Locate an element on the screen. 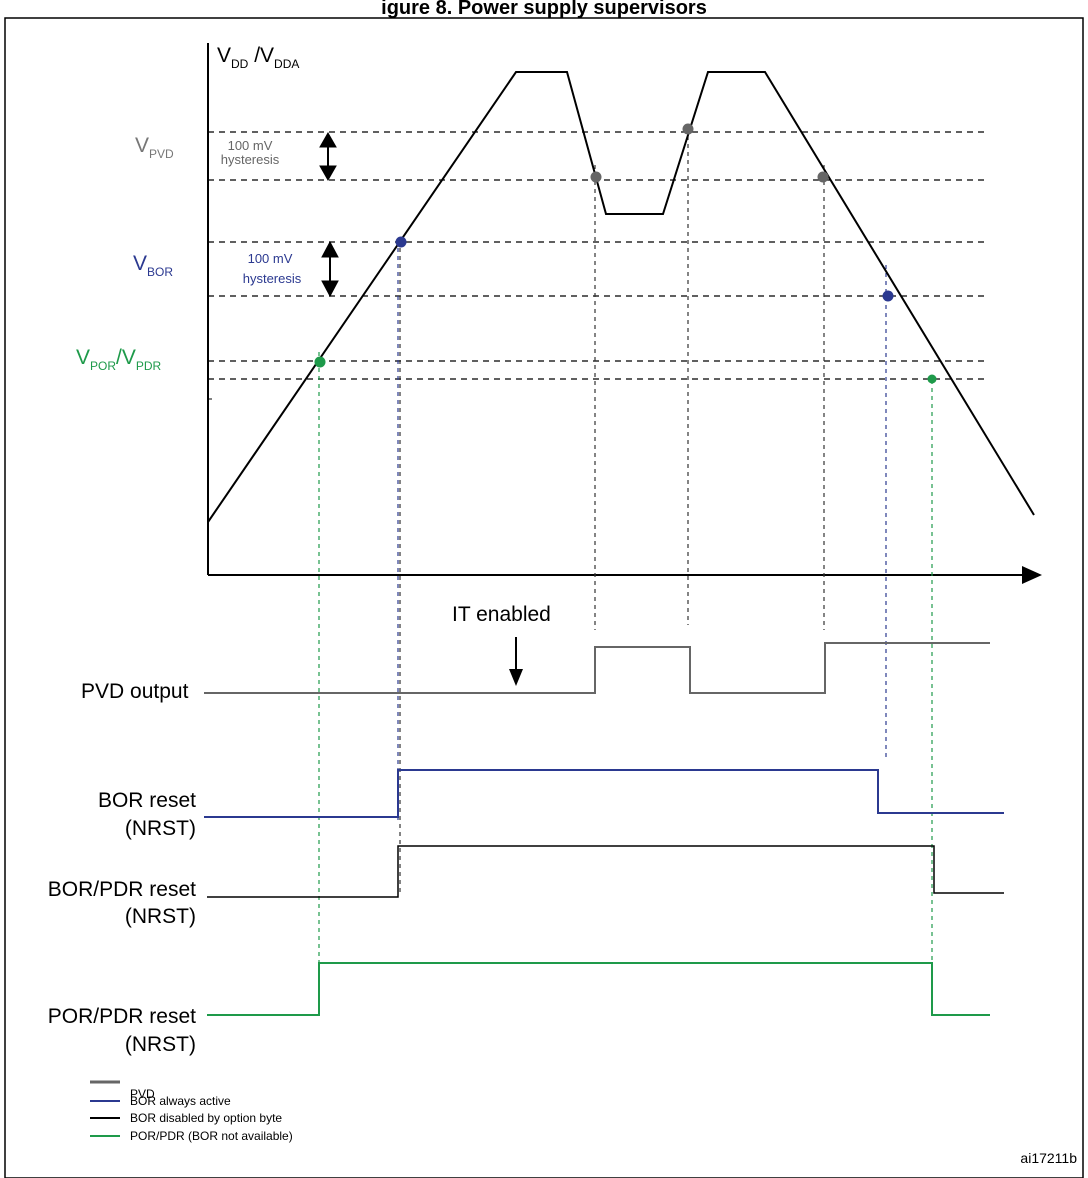 This screenshot has width=1088, height=1178. bor-hysteresis-arrow-icon is located at coordinates (330, 269).